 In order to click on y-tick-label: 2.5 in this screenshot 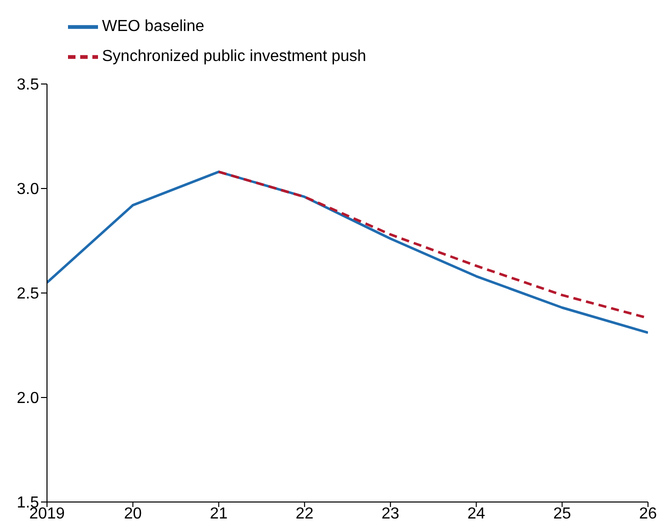, I will do `click(28, 294)`.